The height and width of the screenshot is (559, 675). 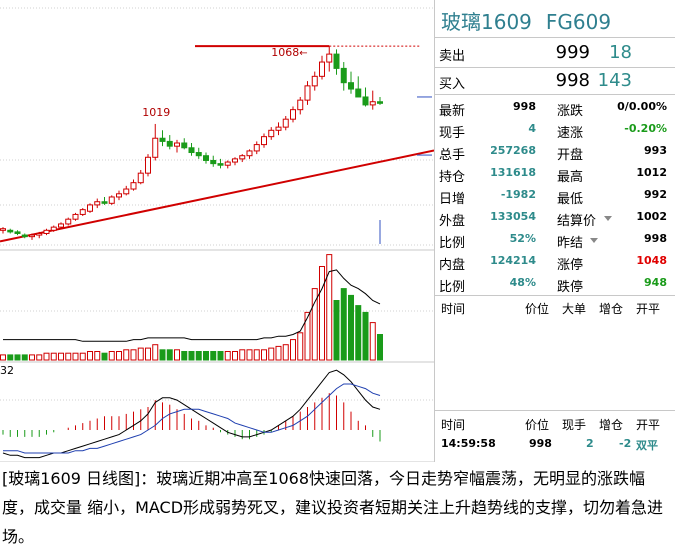 What do you see at coordinates (452, 243) in the screenshot?
I see `stat-label: 比例` at bounding box center [452, 243].